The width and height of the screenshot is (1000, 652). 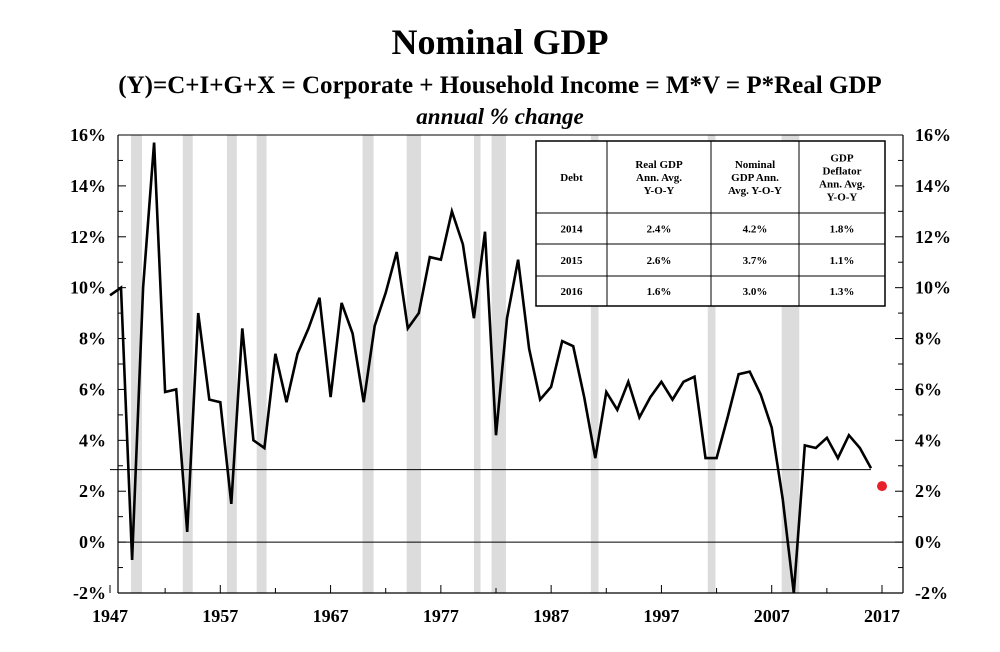 I want to click on table-header-text: Nominal, so click(x=755, y=165).